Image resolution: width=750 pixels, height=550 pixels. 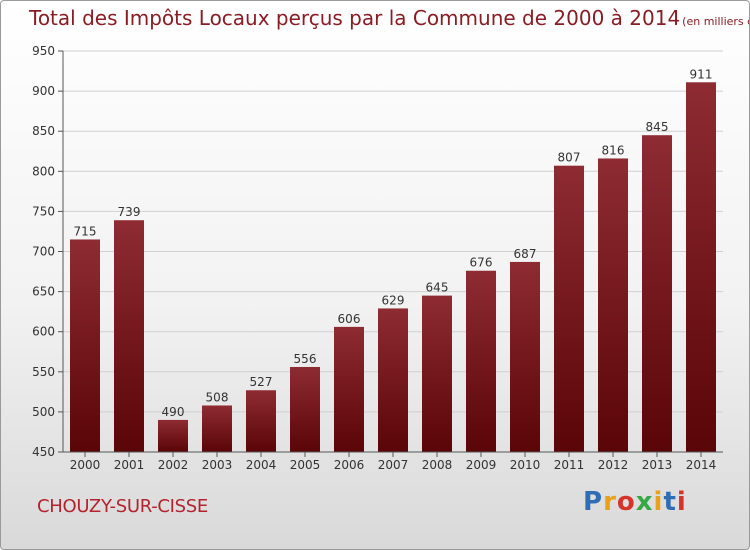 What do you see at coordinates (670, 502) in the screenshot?
I see `brand-letter: t` at bounding box center [670, 502].